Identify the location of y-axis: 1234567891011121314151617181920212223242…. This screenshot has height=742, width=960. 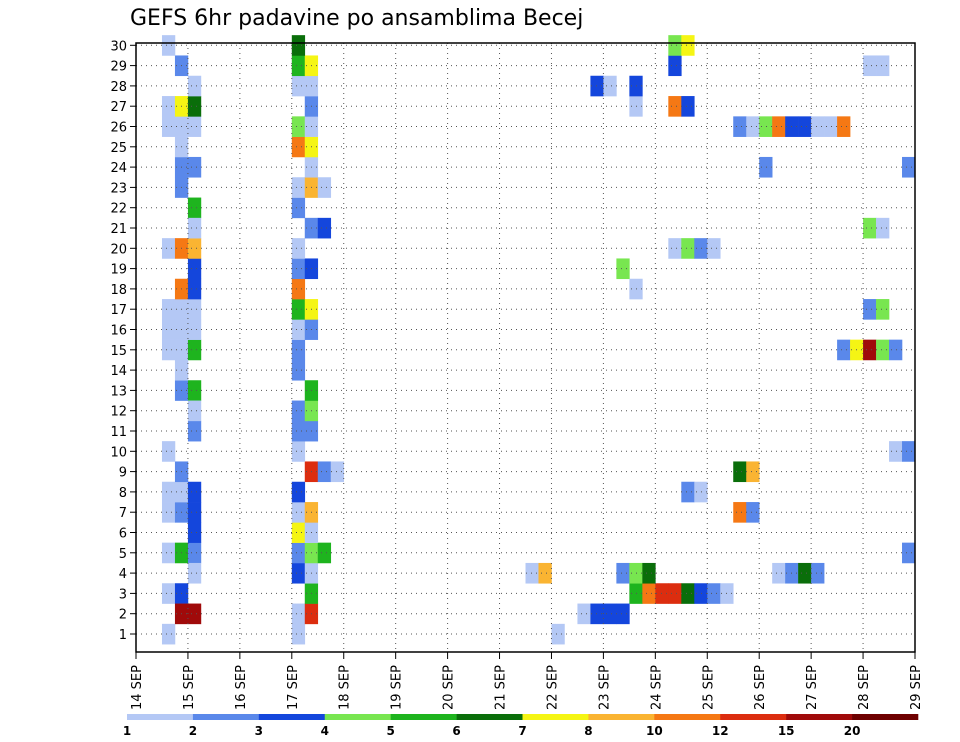
(123, 341).